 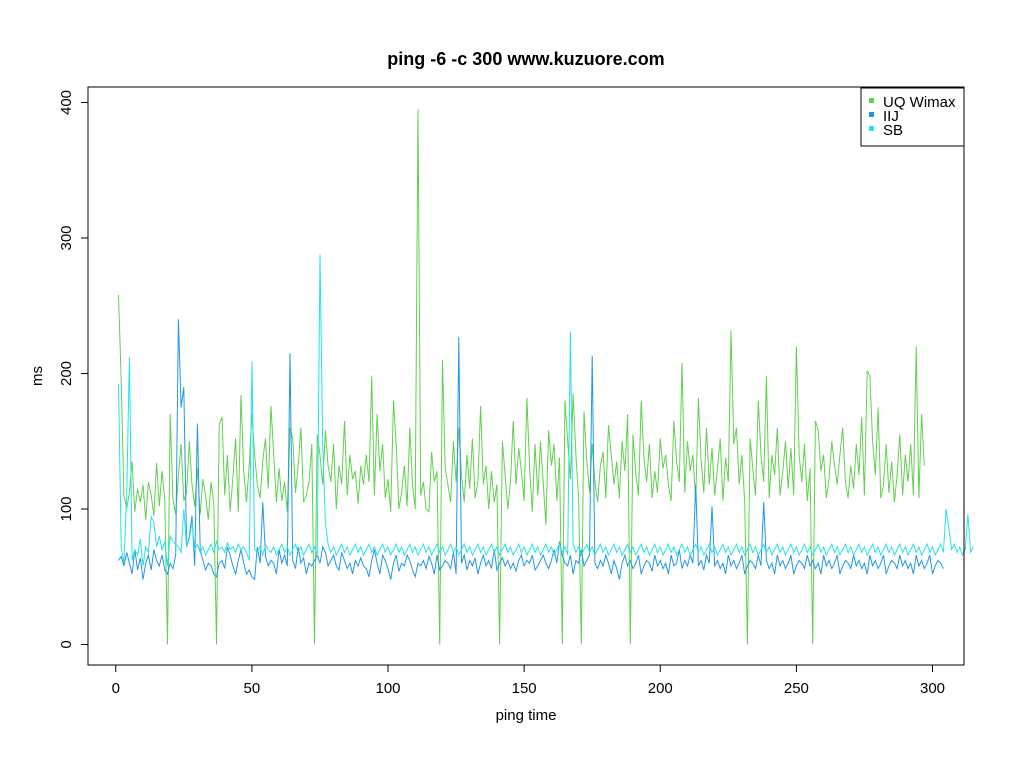 What do you see at coordinates (66, 644) in the screenshot?
I see `y-tick-label: 0` at bounding box center [66, 644].